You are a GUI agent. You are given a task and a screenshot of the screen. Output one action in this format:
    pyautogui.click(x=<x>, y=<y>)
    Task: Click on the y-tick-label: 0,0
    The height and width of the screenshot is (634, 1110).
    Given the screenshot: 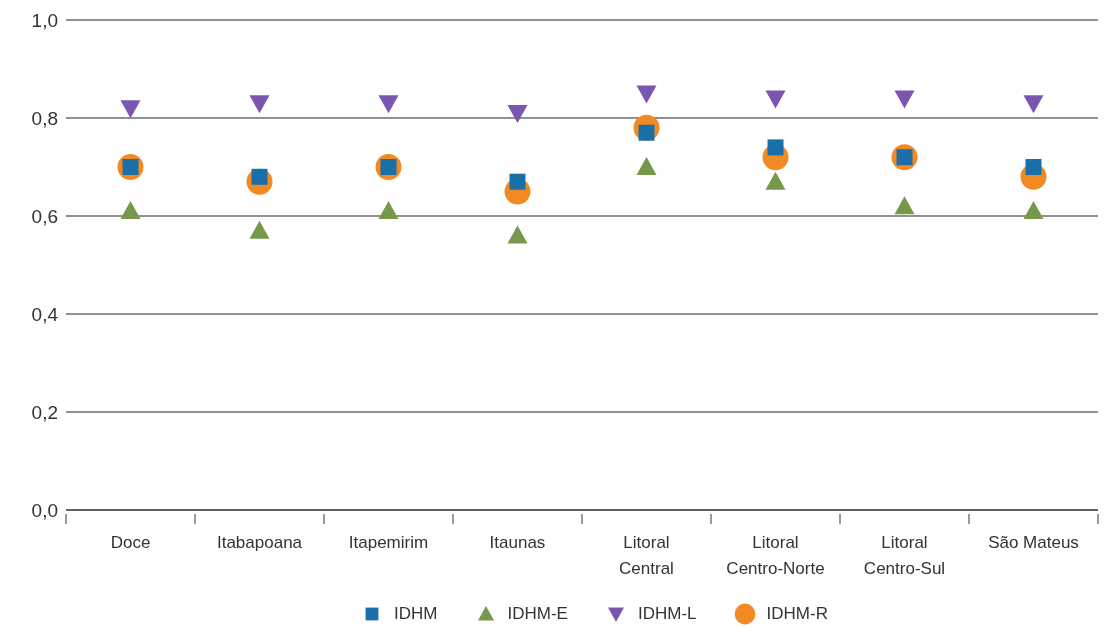 What is the action you would take?
    pyautogui.click(x=44, y=510)
    